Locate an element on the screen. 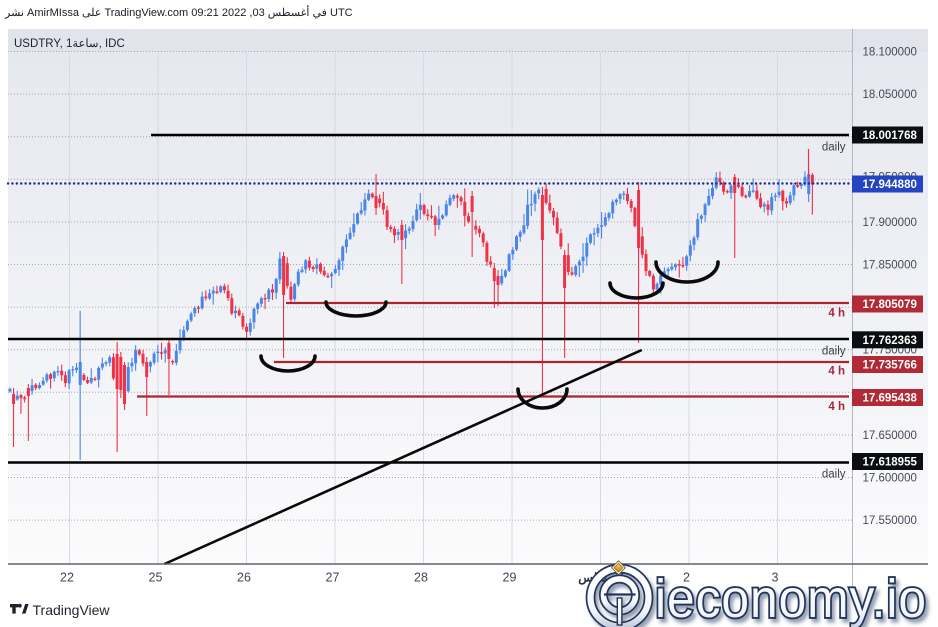 This screenshot has width=938, height=627. svg-text: 3 is located at coordinates (775, 578).